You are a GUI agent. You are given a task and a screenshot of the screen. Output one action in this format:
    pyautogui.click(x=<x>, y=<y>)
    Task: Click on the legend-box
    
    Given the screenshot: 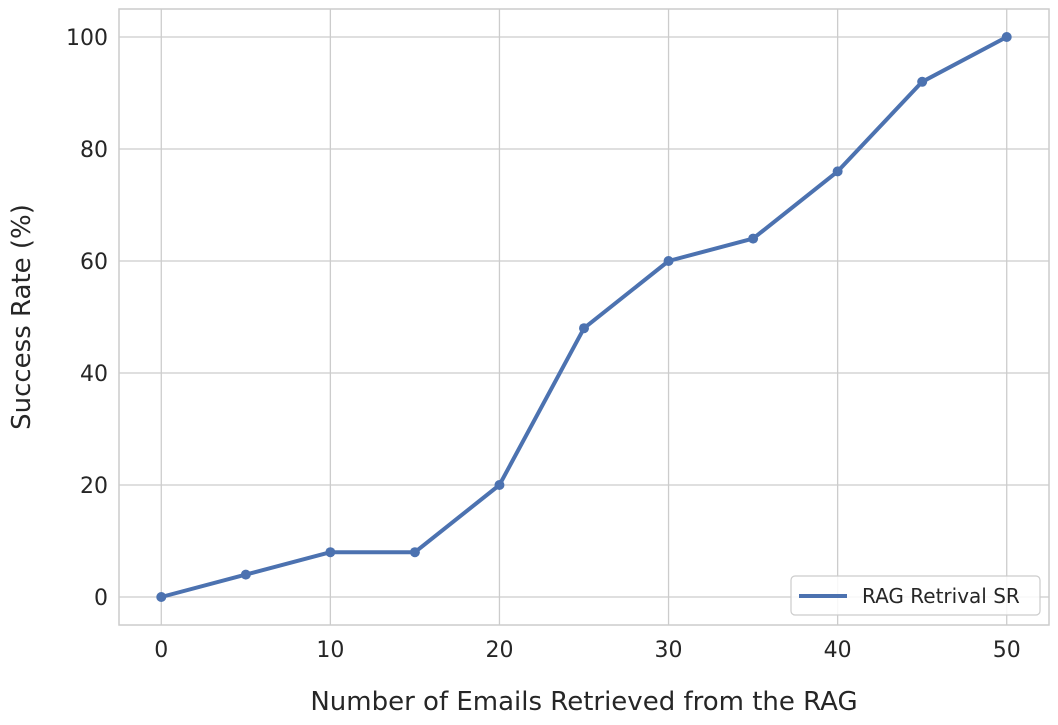 What is the action you would take?
    pyautogui.click(x=915, y=595)
    